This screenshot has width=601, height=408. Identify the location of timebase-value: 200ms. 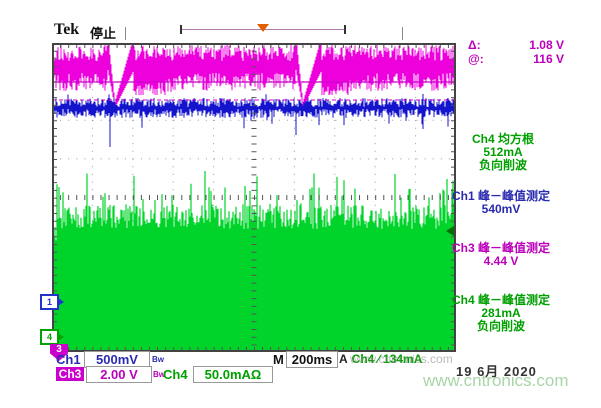
(312, 359).